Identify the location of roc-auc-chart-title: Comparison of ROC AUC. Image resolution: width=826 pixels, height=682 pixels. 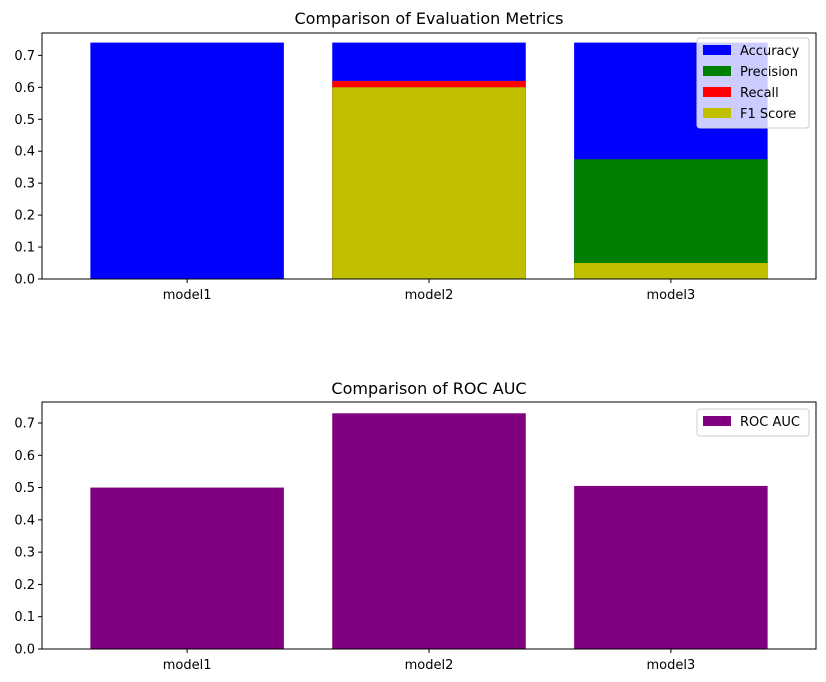
(428, 388).